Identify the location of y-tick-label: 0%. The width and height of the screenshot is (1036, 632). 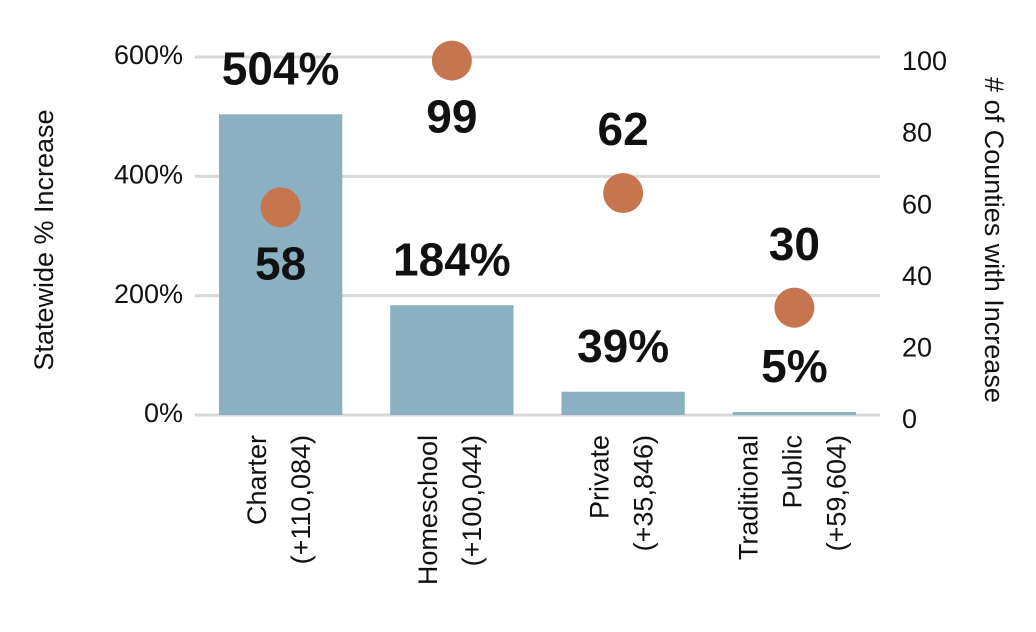
(163, 413).